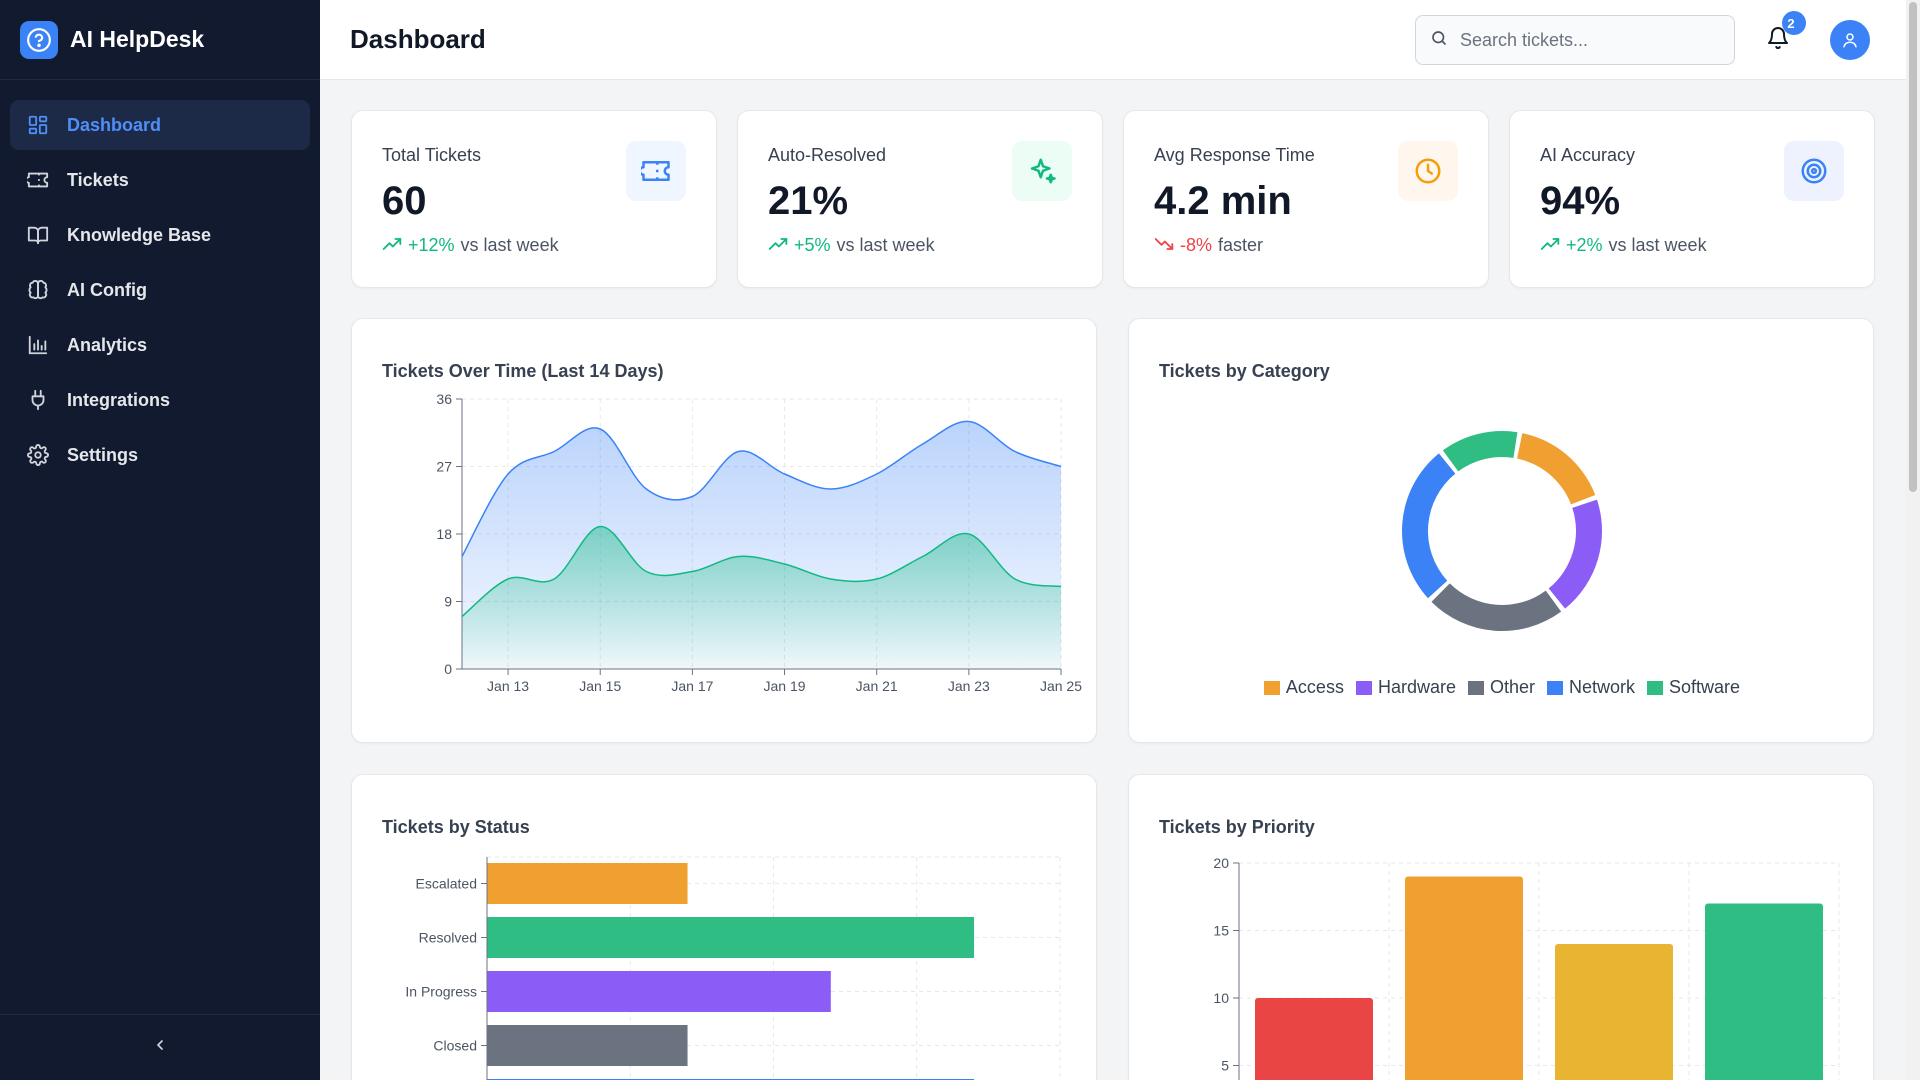 This screenshot has height=1080, width=1920. I want to click on clock-icon, so click(1428, 171).